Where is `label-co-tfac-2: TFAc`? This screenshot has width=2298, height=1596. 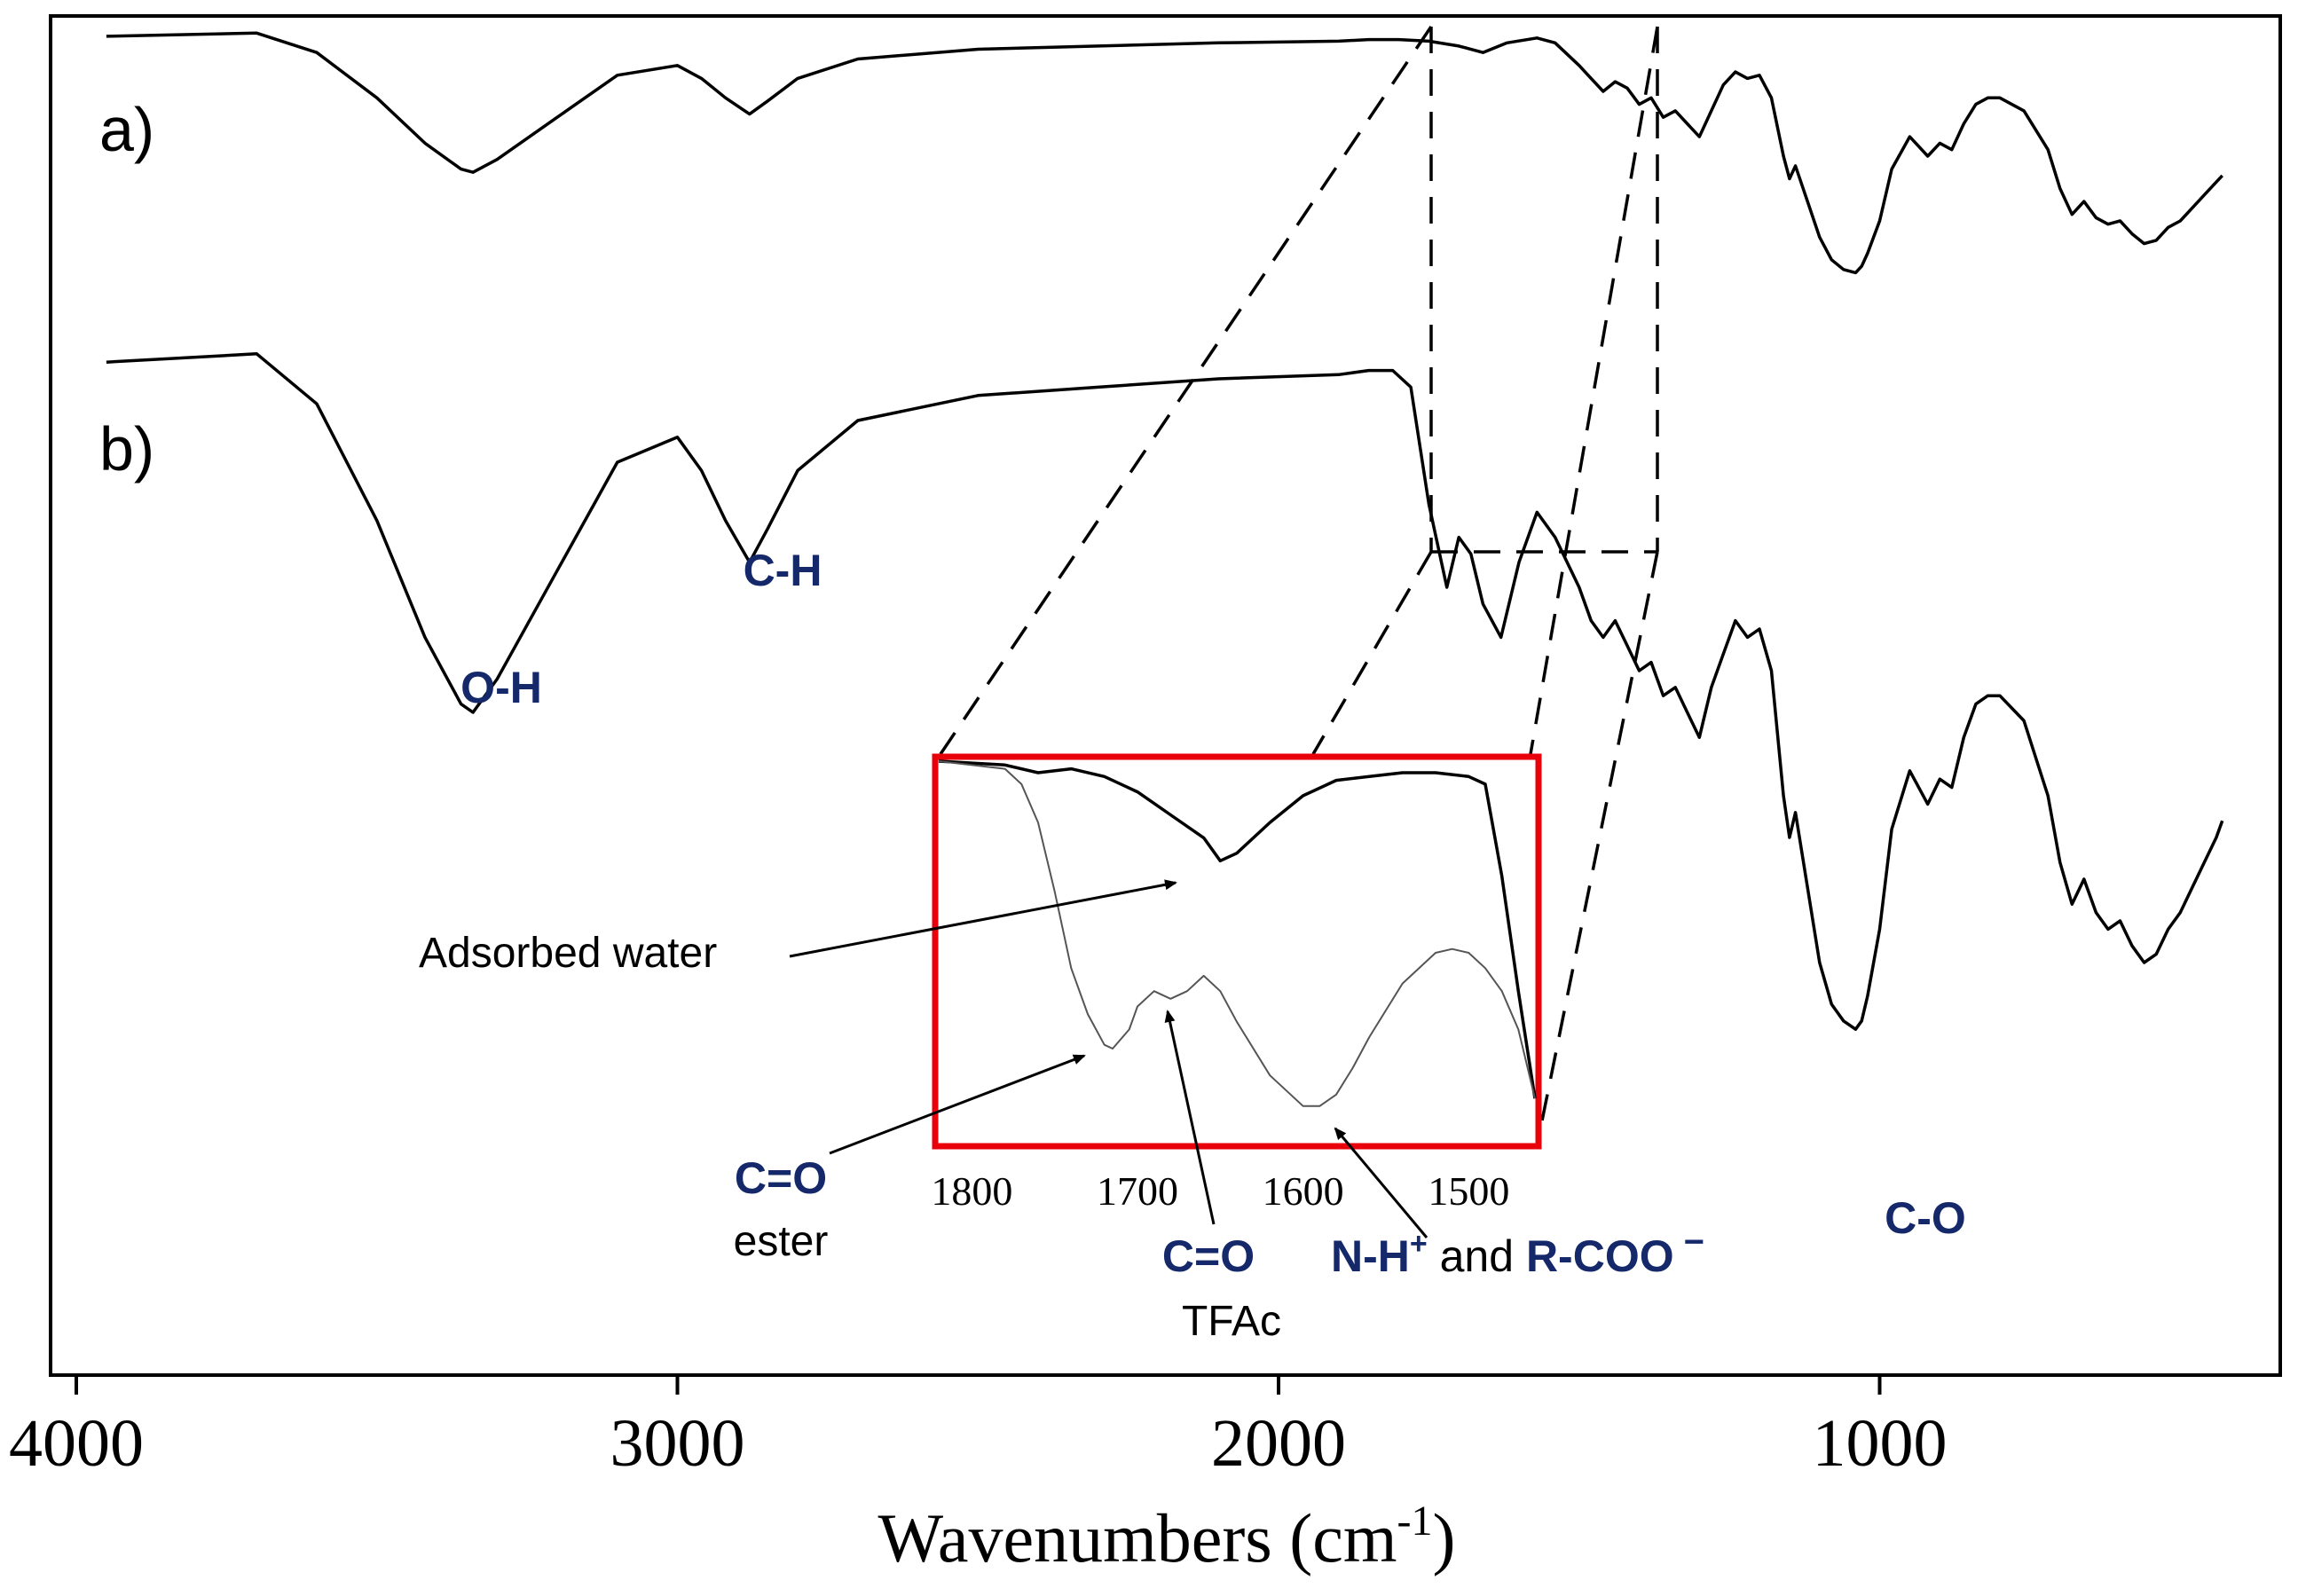 label-co-tfac-2: TFAc is located at coordinates (1231, 1321).